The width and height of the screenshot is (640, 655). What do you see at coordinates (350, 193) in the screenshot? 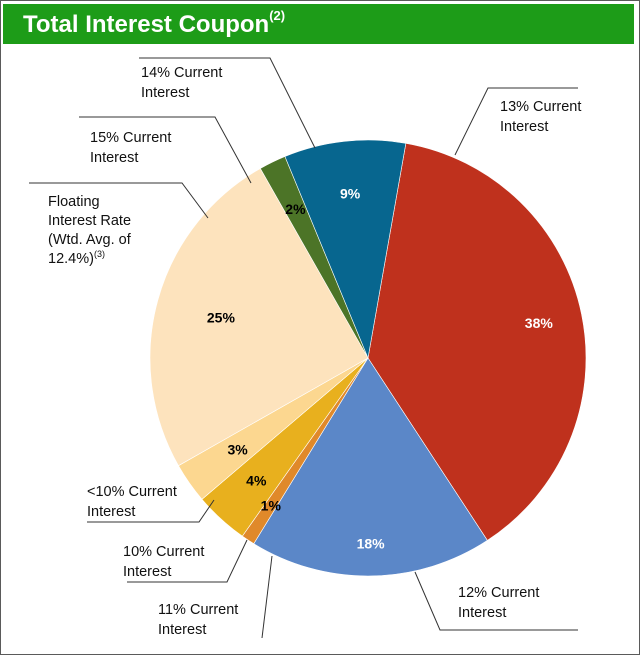
I see `slice-percent-label: 9%` at bounding box center [350, 193].